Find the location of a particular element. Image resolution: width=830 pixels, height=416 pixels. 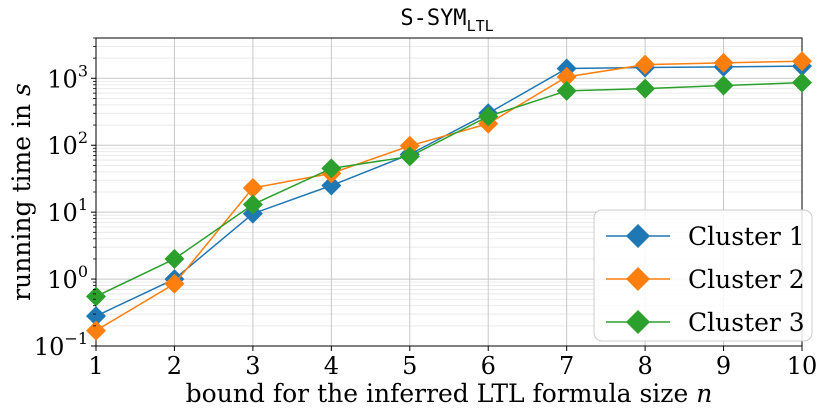

legend-label: Cluster 1 is located at coordinates (746, 236).